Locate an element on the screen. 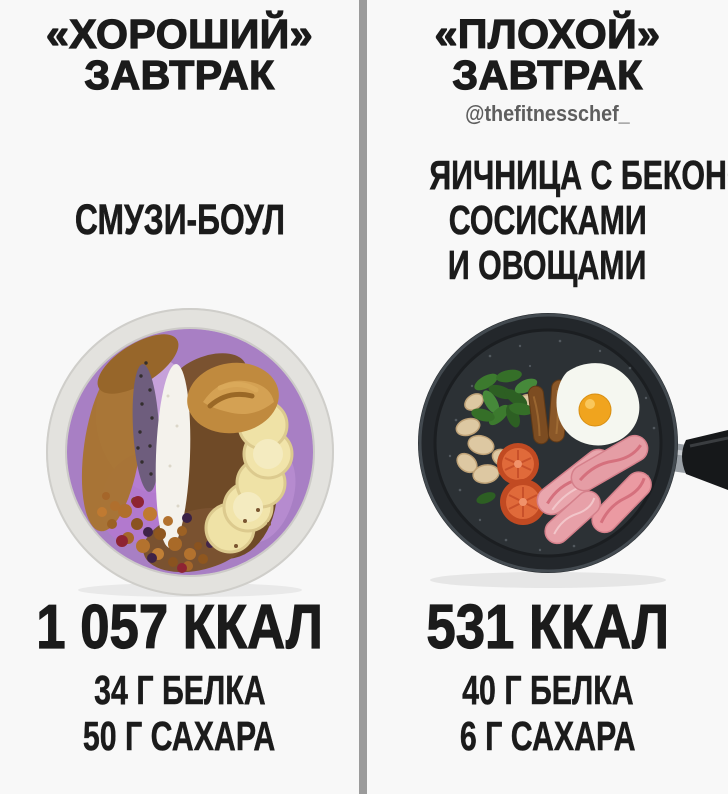  bad-title-line1: «ПЛОХОЙ» is located at coordinates (547, 34).